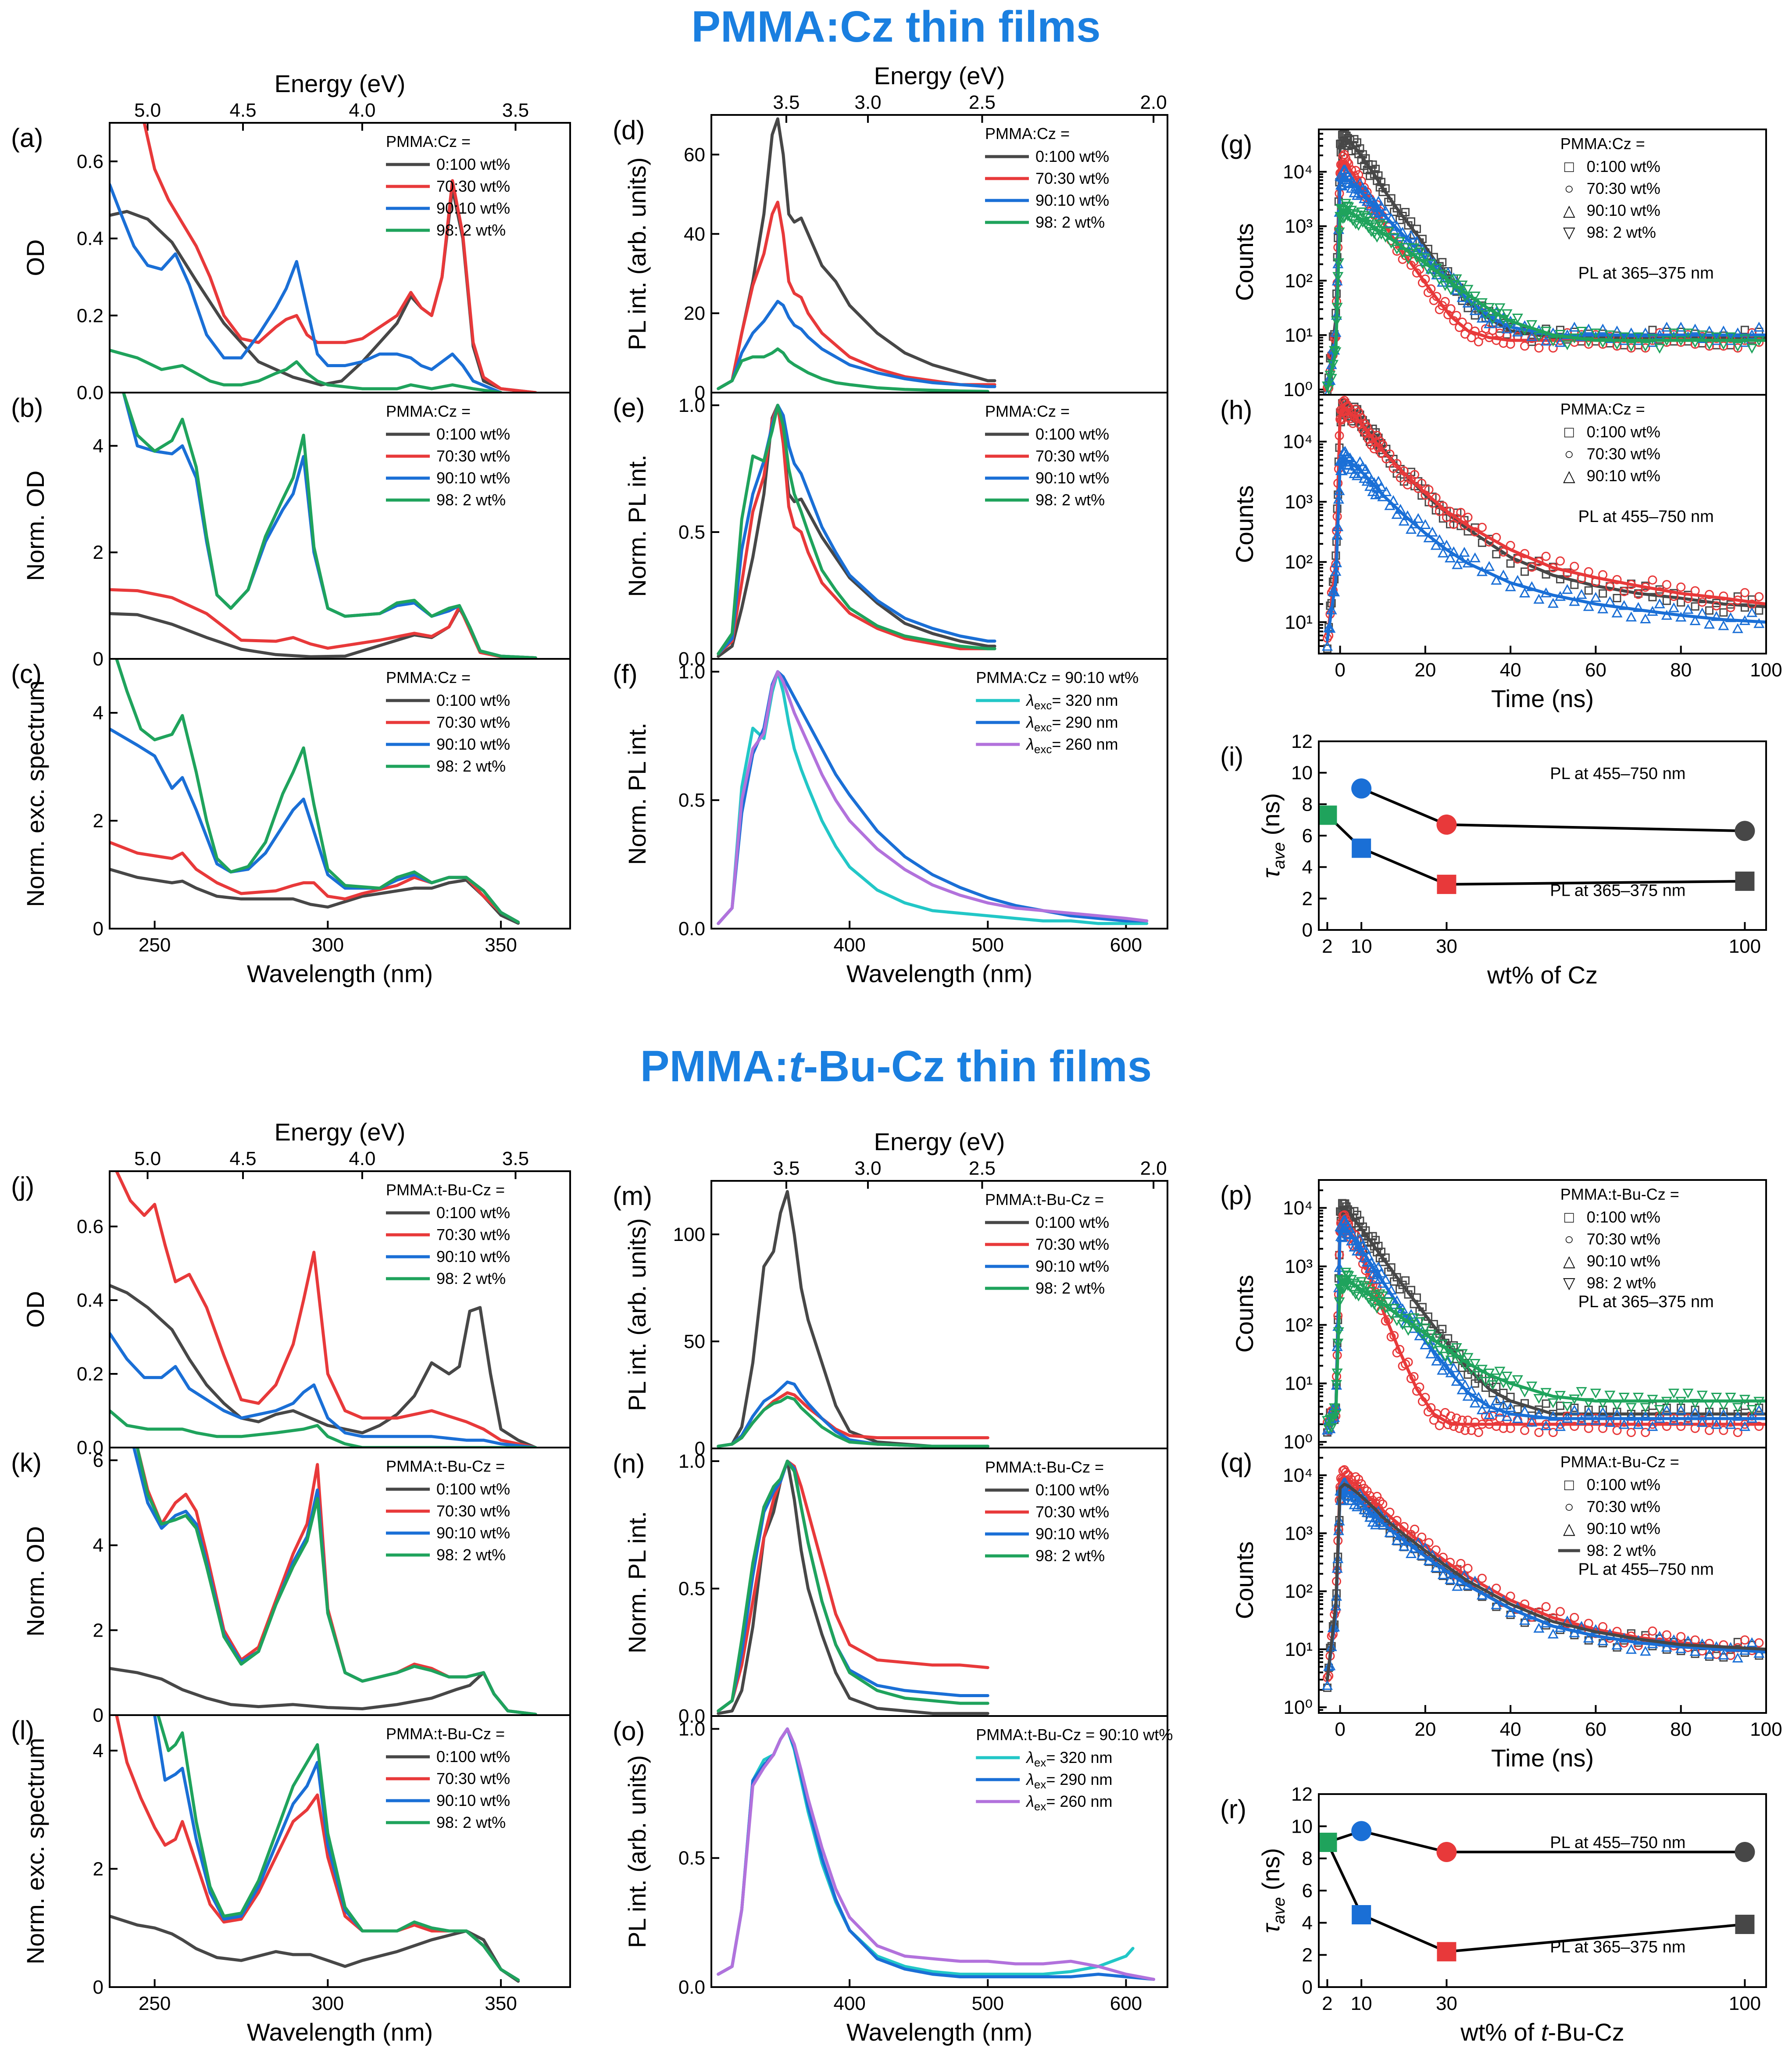  What do you see at coordinates (1446, 946) in the screenshot?
I see `x-tick-label: 30` at bounding box center [1446, 946].